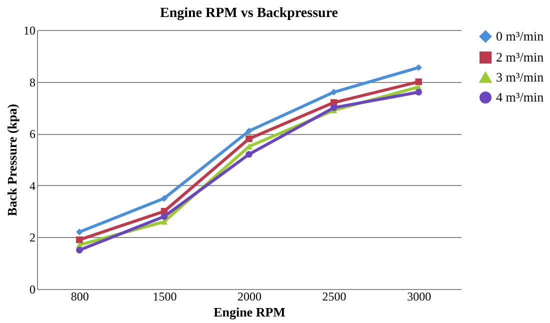 This screenshot has height=323, width=550. Describe the element at coordinates (520, 77) in the screenshot. I see `legend-label: 3 m³/min` at that location.